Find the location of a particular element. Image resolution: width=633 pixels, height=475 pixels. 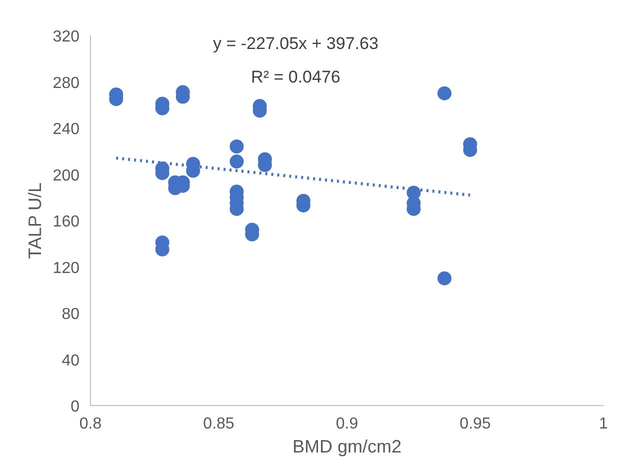

x-tick-label: 1 is located at coordinates (603, 424).